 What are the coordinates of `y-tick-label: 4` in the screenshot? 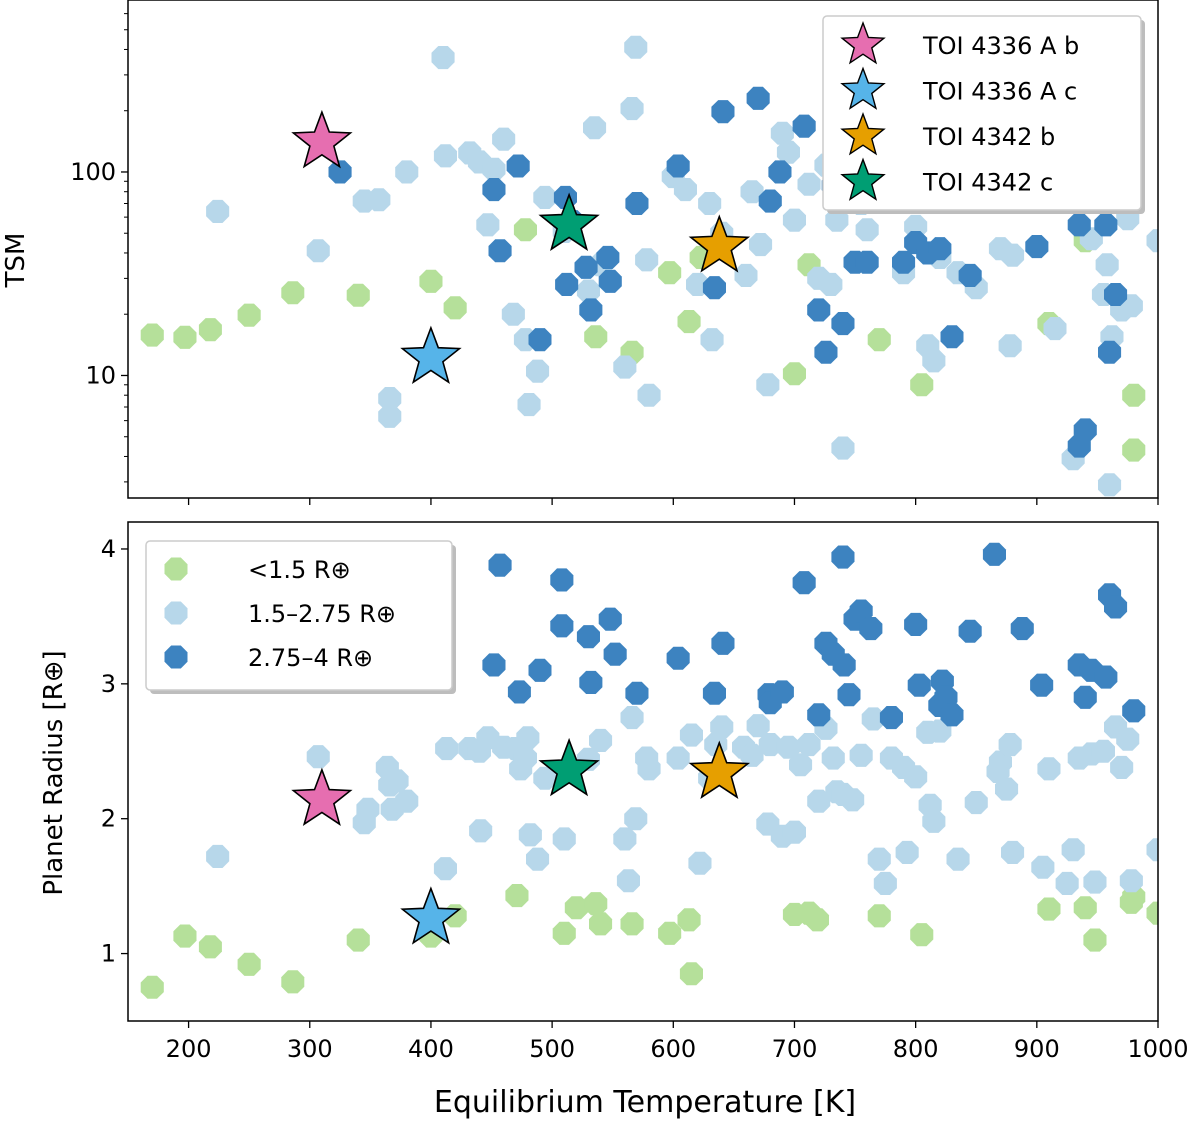 It's located at (108, 549).